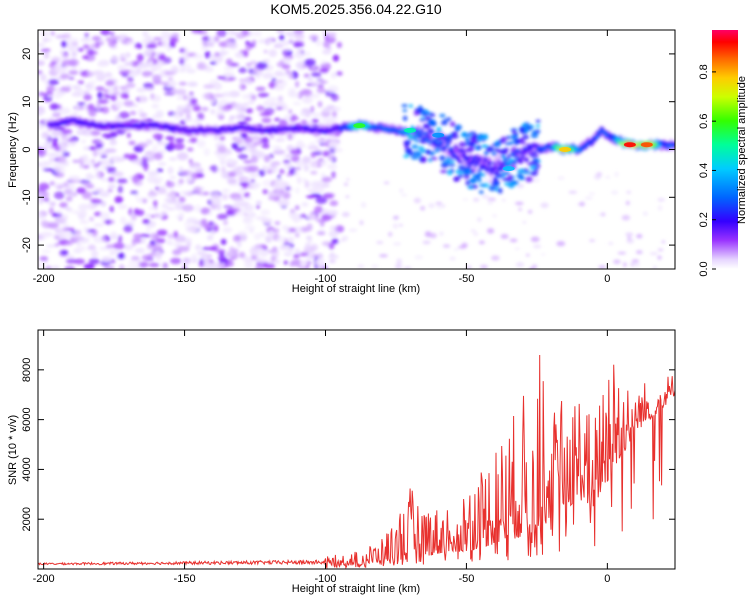 The width and height of the screenshot is (750, 600). Describe the element at coordinates (44, 579) in the screenshot. I see `snr-xtick-label: -200` at that location.